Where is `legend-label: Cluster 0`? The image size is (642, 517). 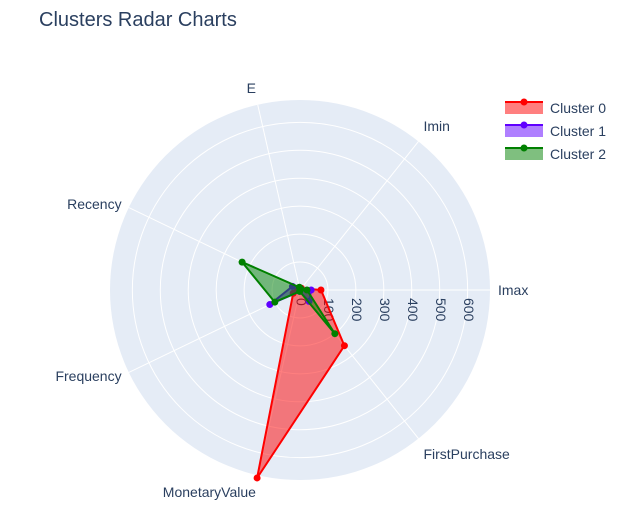 legend-label: Cluster 0 is located at coordinates (578, 108).